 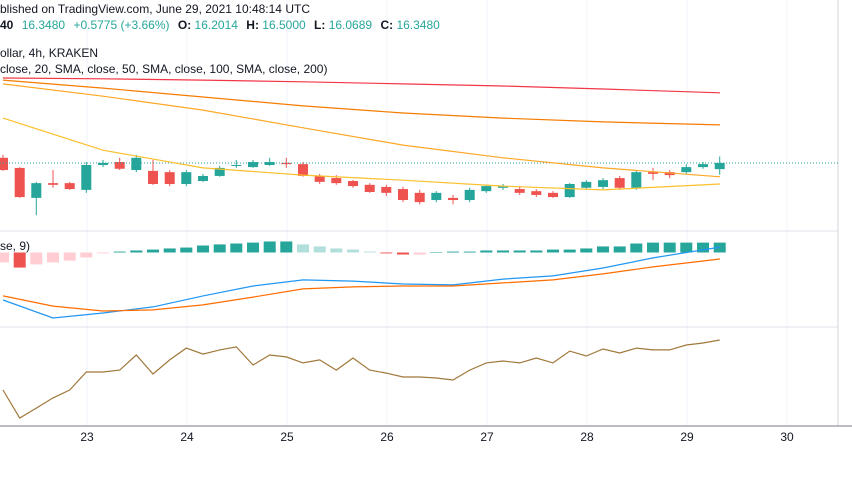 What do you see at coordinates (7, 25) in the screenshot?
I see `symbol: 40` at bounding box center [7, 25].